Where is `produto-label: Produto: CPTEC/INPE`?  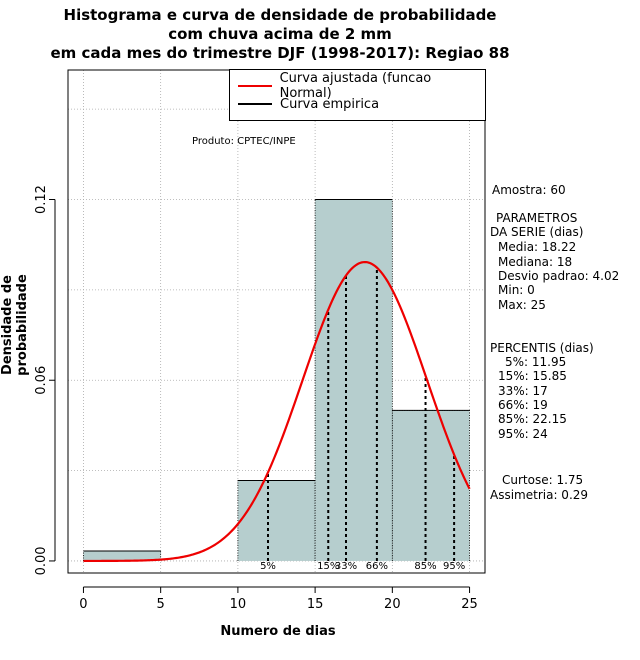
produto-label: Produto: CPTEC/INPE is located at coordinates (244, 141).